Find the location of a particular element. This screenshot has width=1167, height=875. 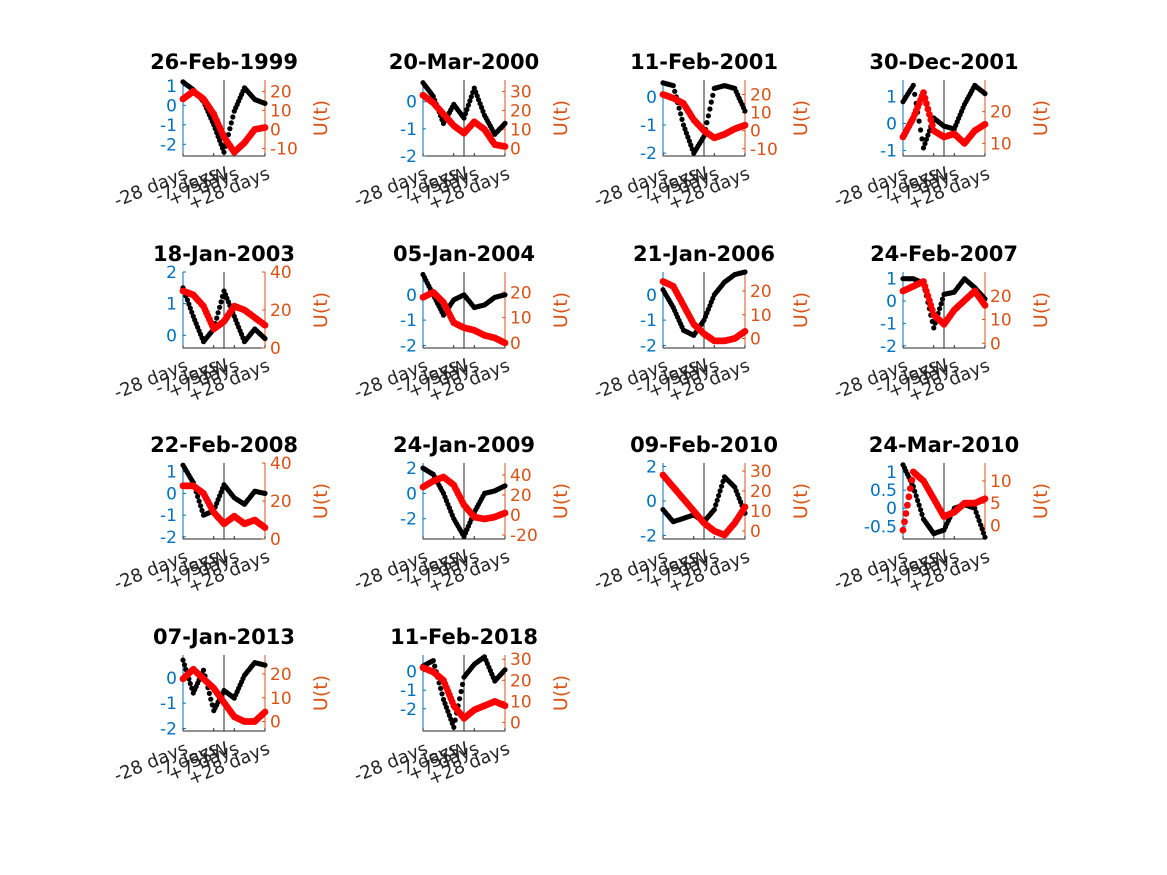

subplot-title: 07-Jan-2013 is located at coordinates (224, 637).